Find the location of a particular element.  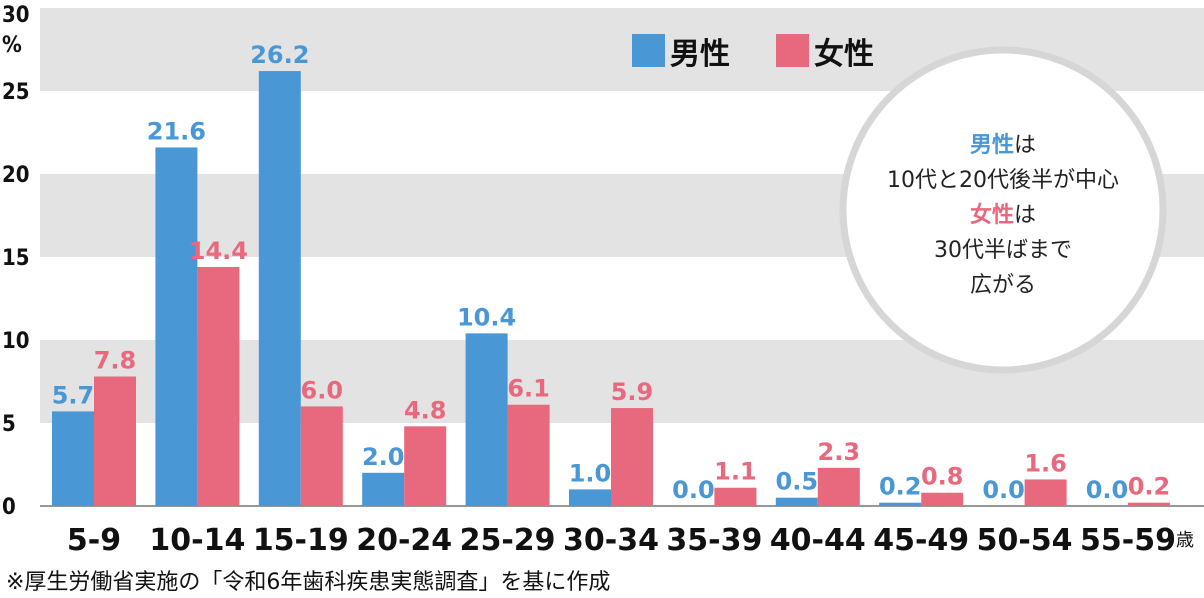

annotation-bubble: 男性は 10代と20代後半が中心 女性は 30代半ばまで 広がる is located at coordinates (1003, 210).